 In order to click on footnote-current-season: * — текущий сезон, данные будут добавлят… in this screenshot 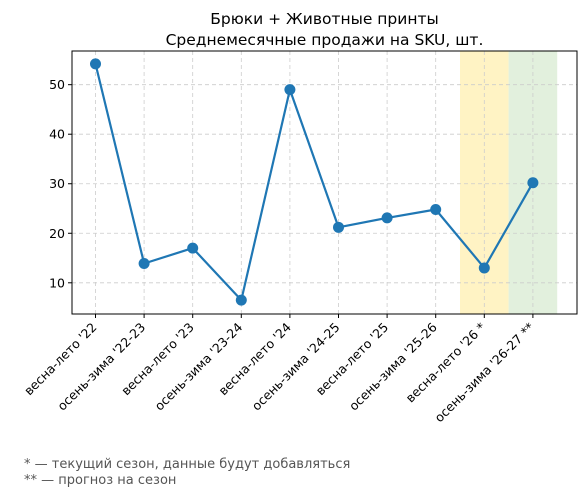, I will do `click(187, 464)`.